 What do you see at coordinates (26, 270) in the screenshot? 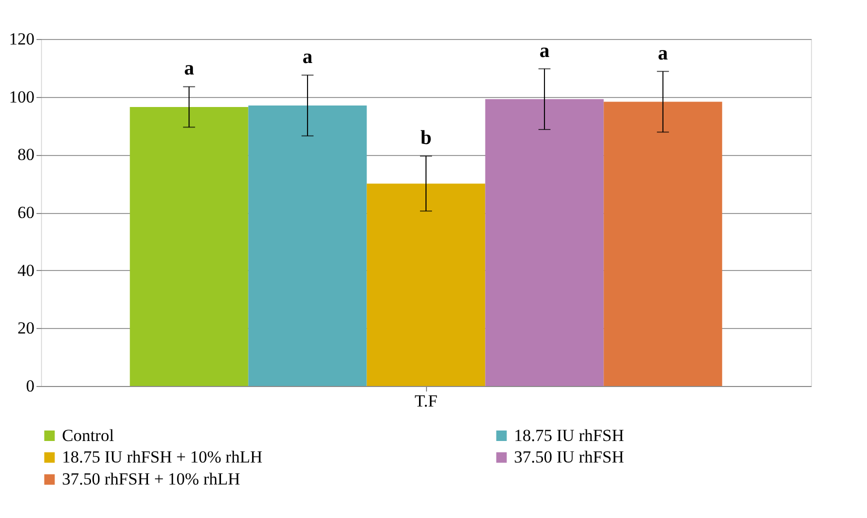
I see `y-tick-label: 40` at bounding box center [26, 270].